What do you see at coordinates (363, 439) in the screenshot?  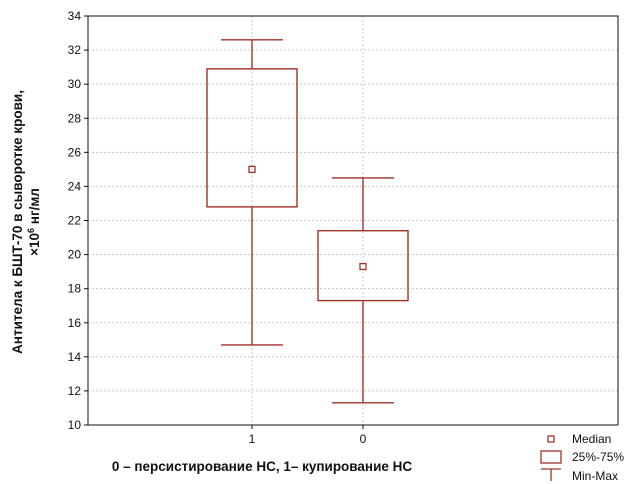 I see `x-tick-label: 0` at bounding box center [363, 439].